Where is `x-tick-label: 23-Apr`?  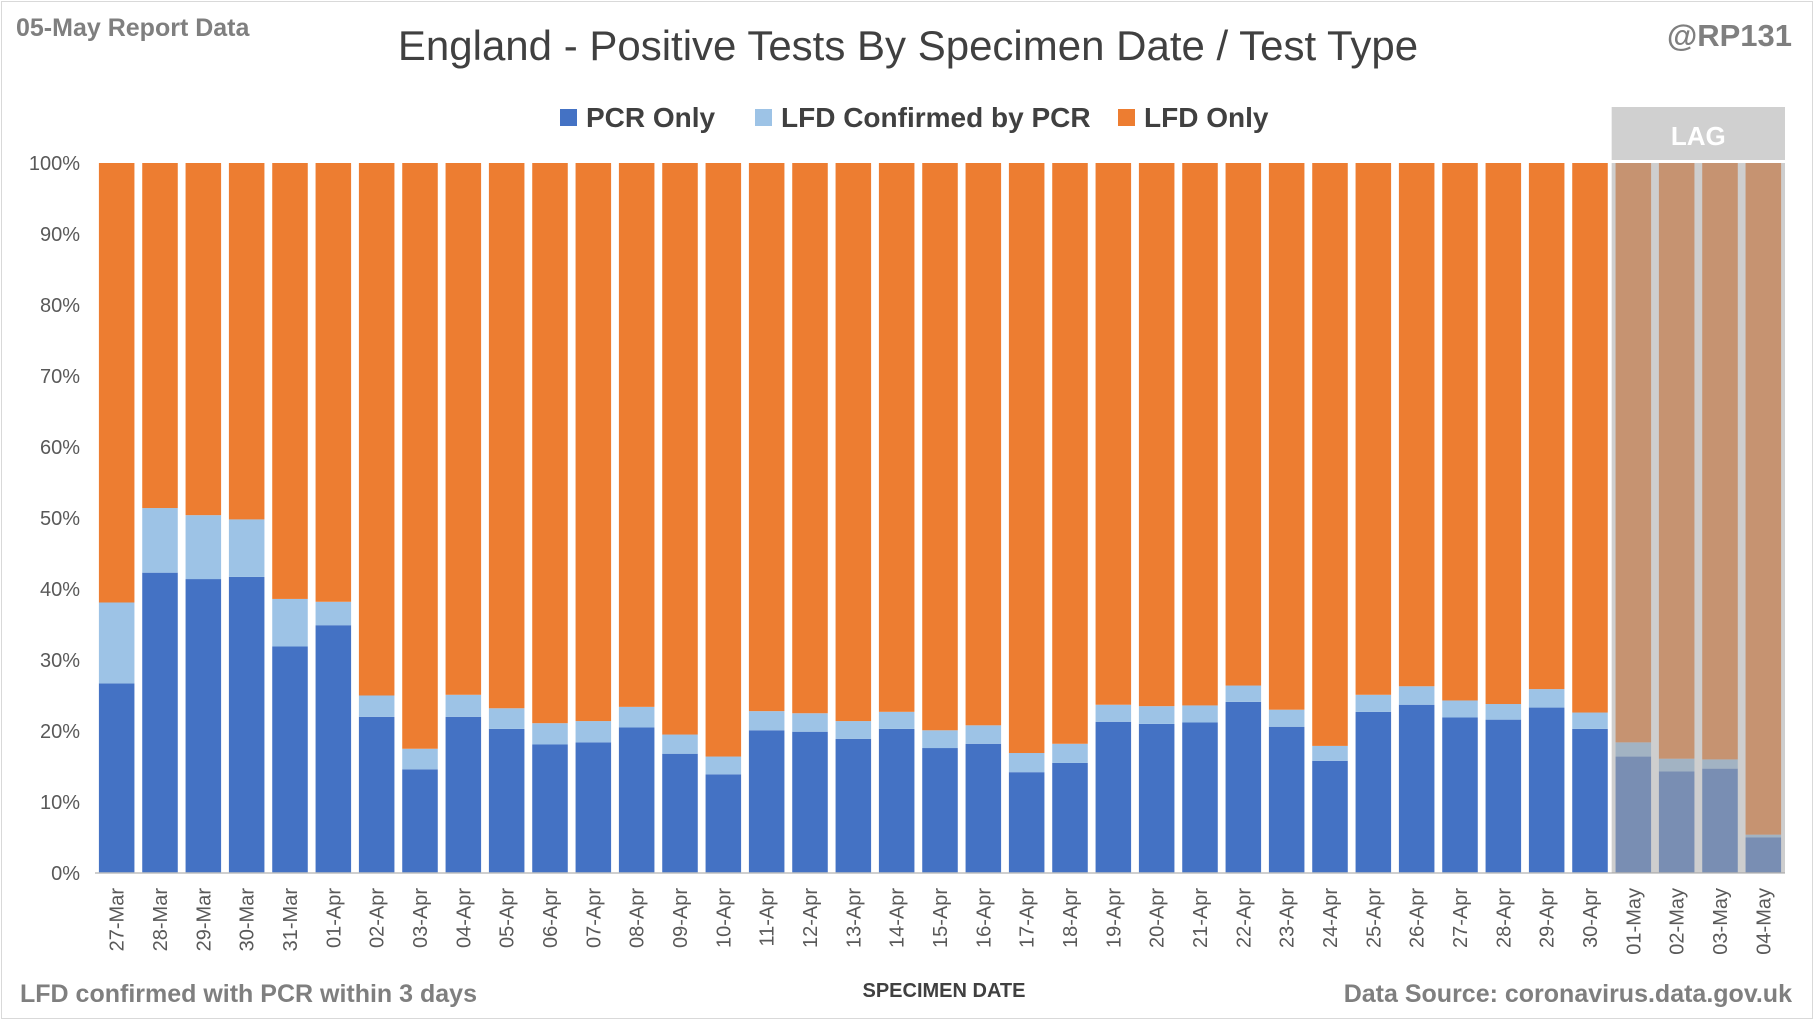
x-tick-label: 23-Apr is located at coordinates (1288, 918).